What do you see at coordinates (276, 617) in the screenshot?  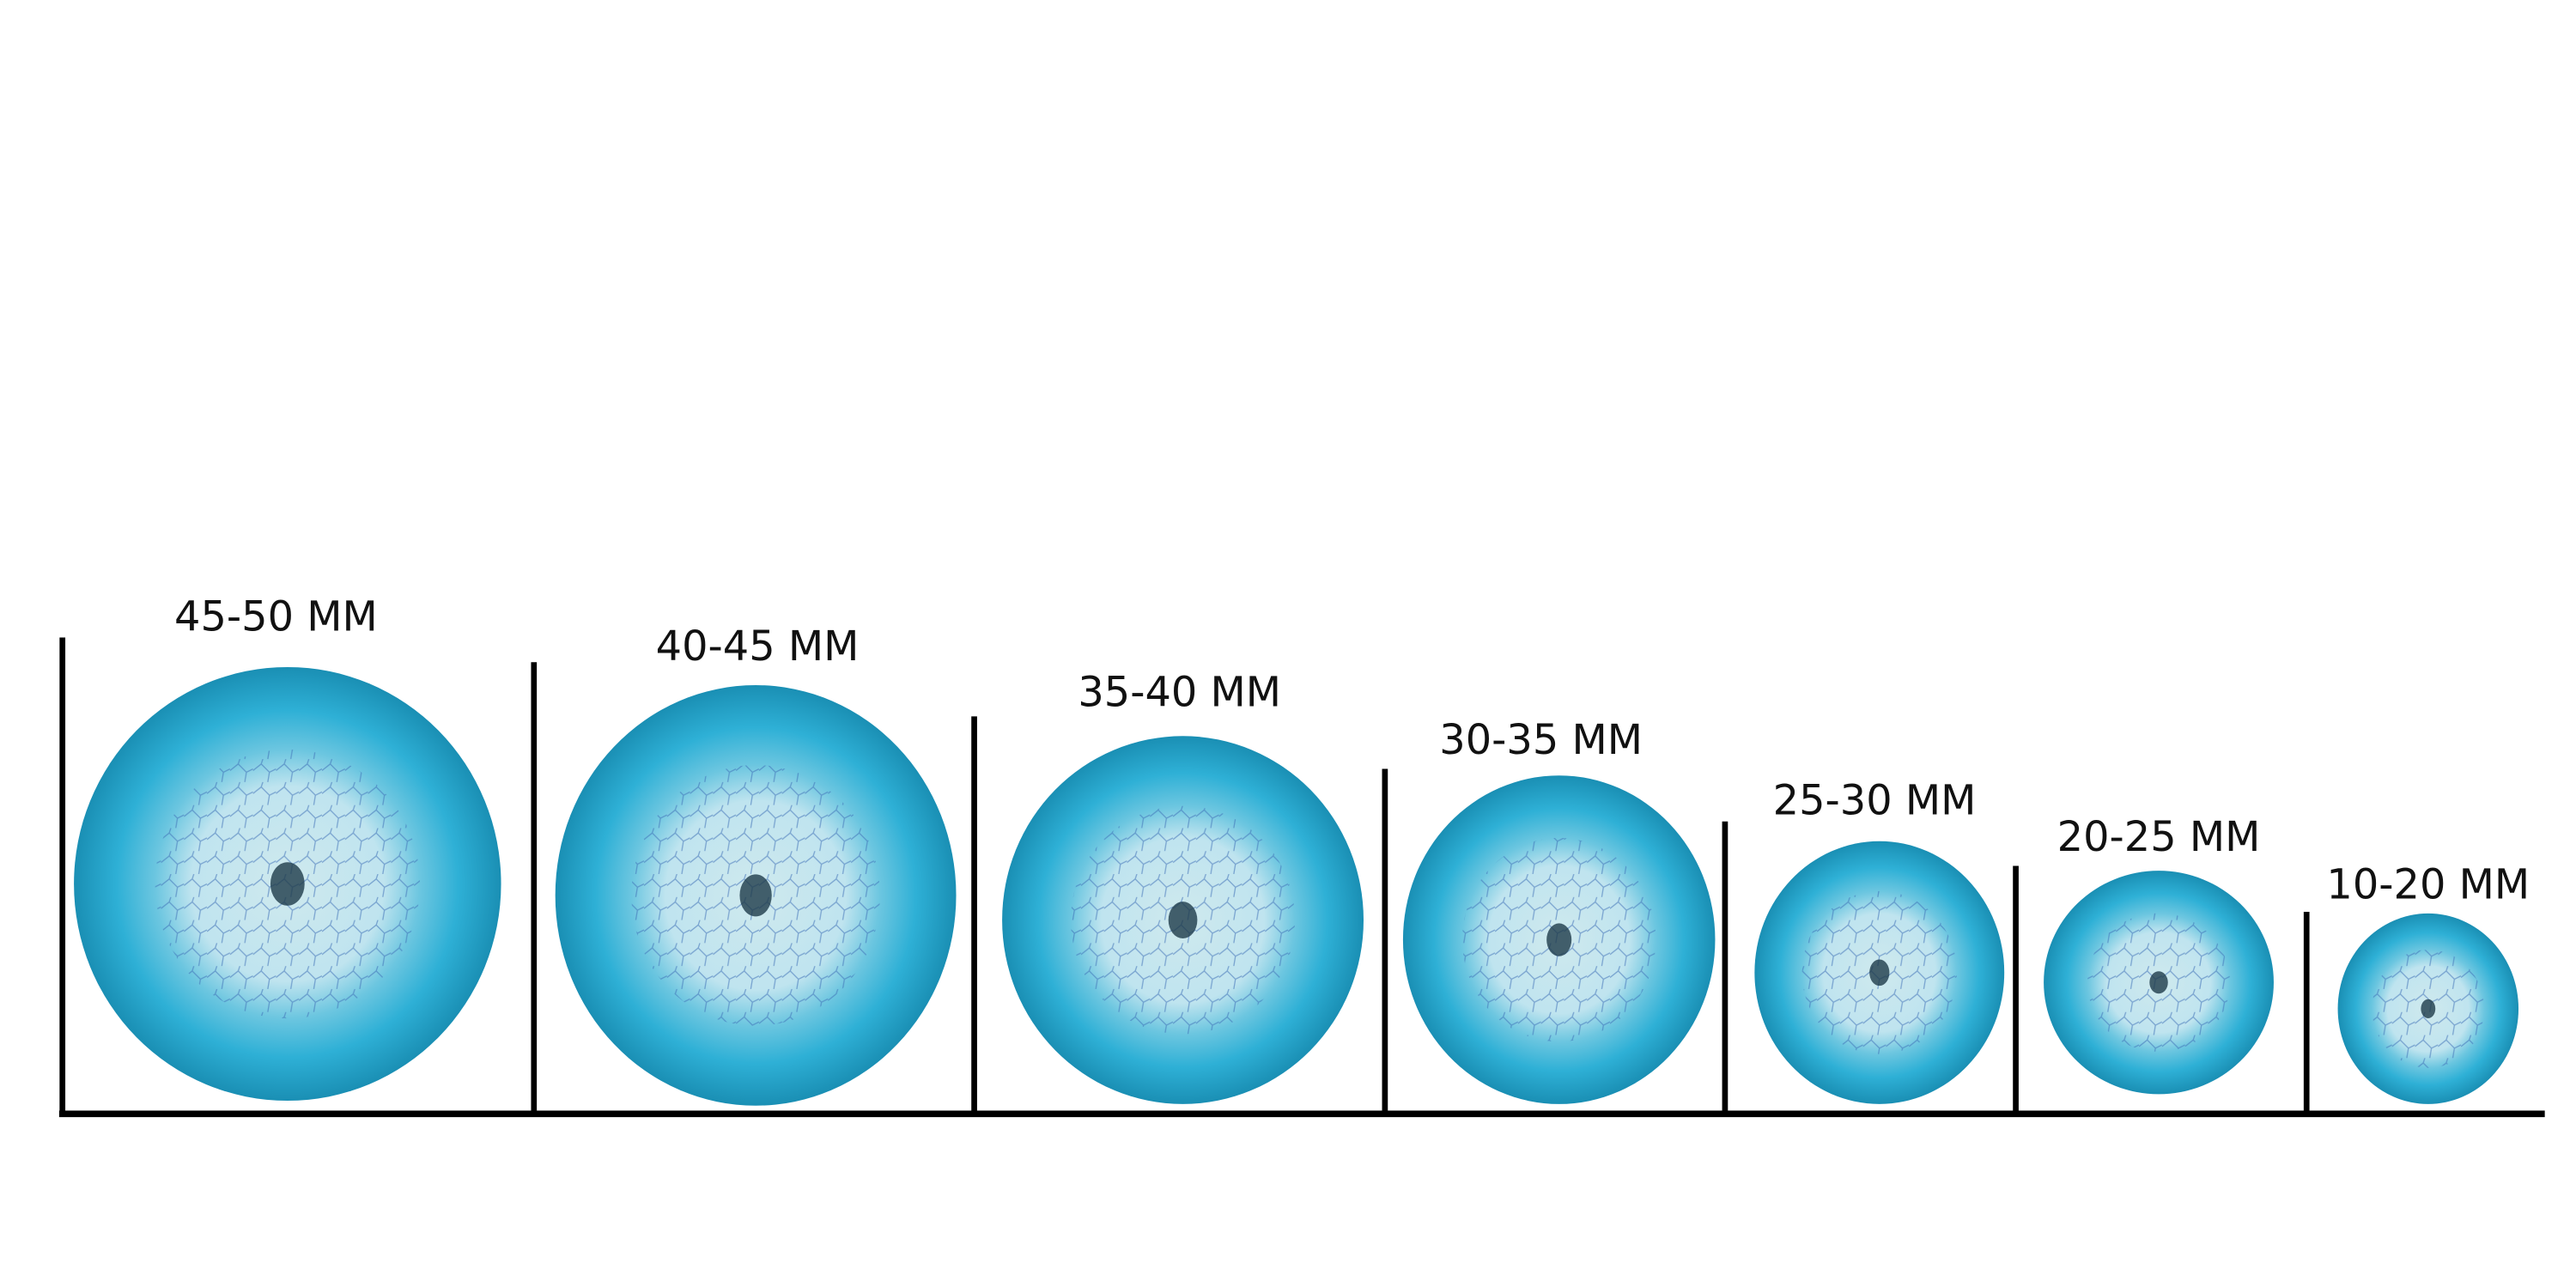 I see `size-label: 45-50 MM` at bounding box center [276, 617].